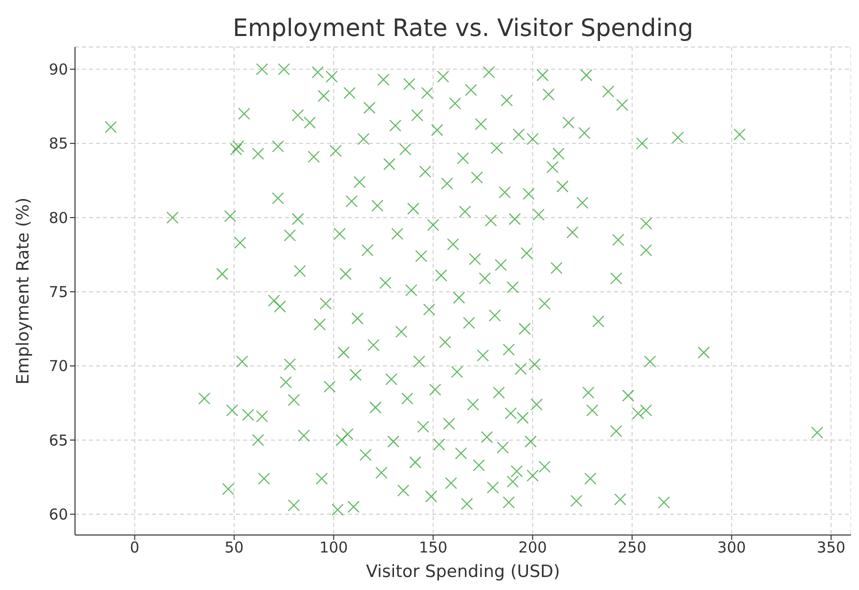  Describe the element at coordinates (433, 547) in the screenshot. I see `x-tick-label: 150` at that location.